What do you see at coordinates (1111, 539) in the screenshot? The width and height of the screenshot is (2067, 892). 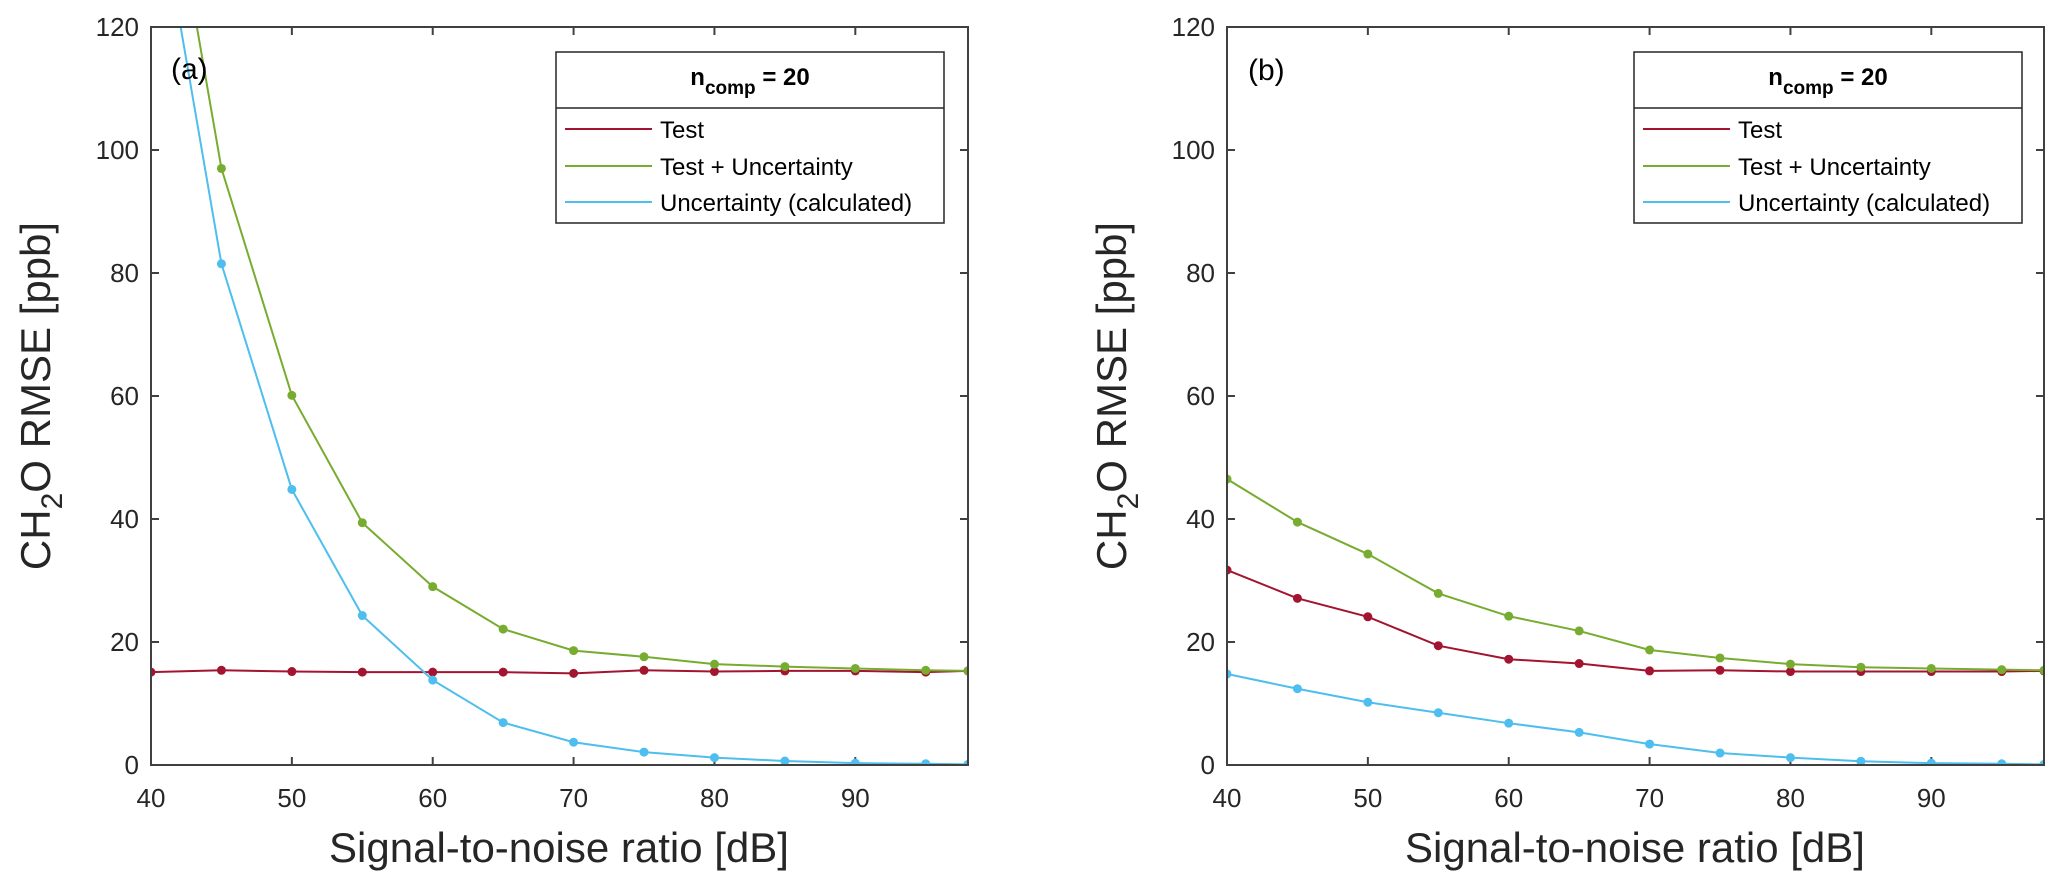 I see `y-axis-title-main: CH` at bounding box center [1111, 539].